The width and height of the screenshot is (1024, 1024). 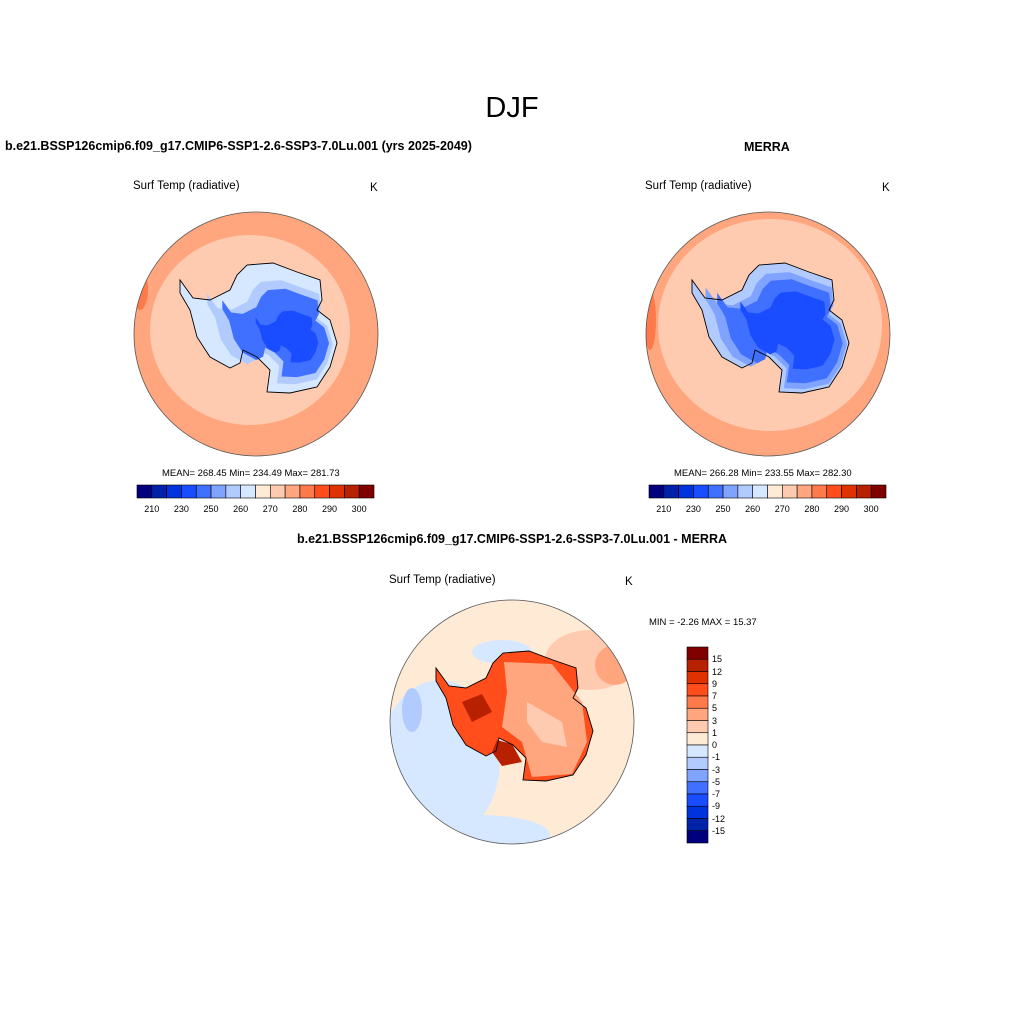 I want to click on colorbar-tick-label: -3, so click(x=716, y=769).